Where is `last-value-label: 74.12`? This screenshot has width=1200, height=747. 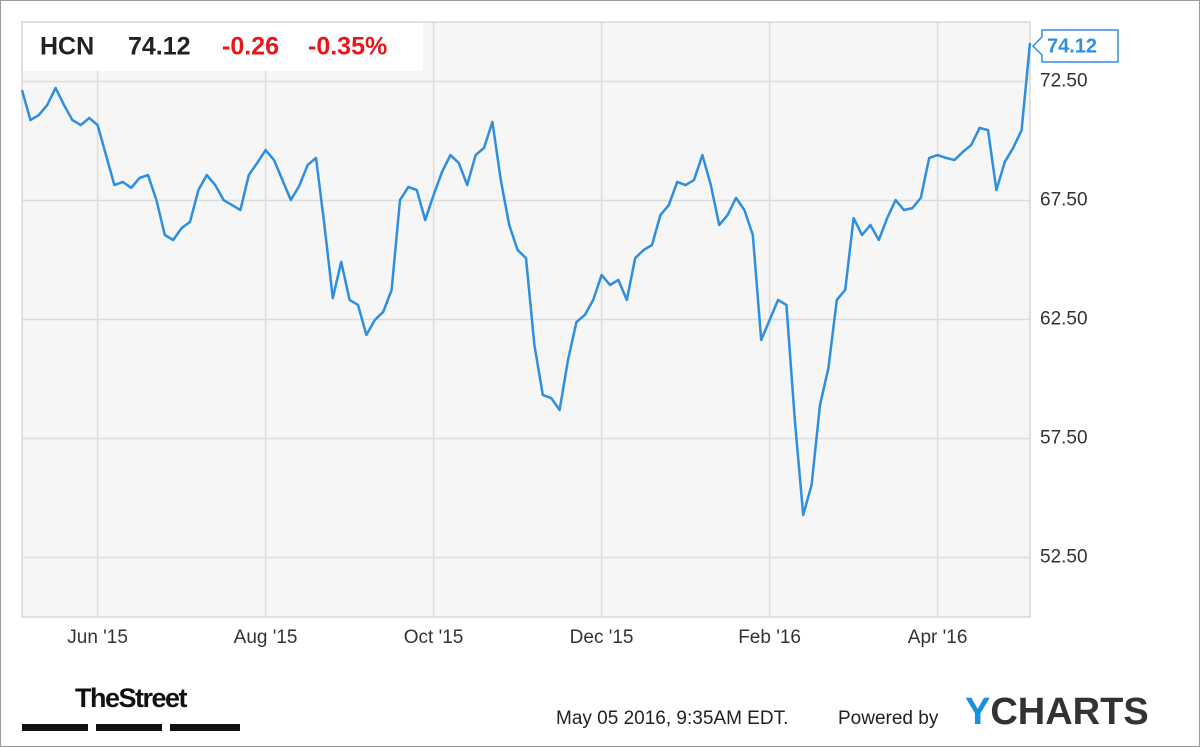 last-value-label: 74.12 is located at coordinates (1072, 46).